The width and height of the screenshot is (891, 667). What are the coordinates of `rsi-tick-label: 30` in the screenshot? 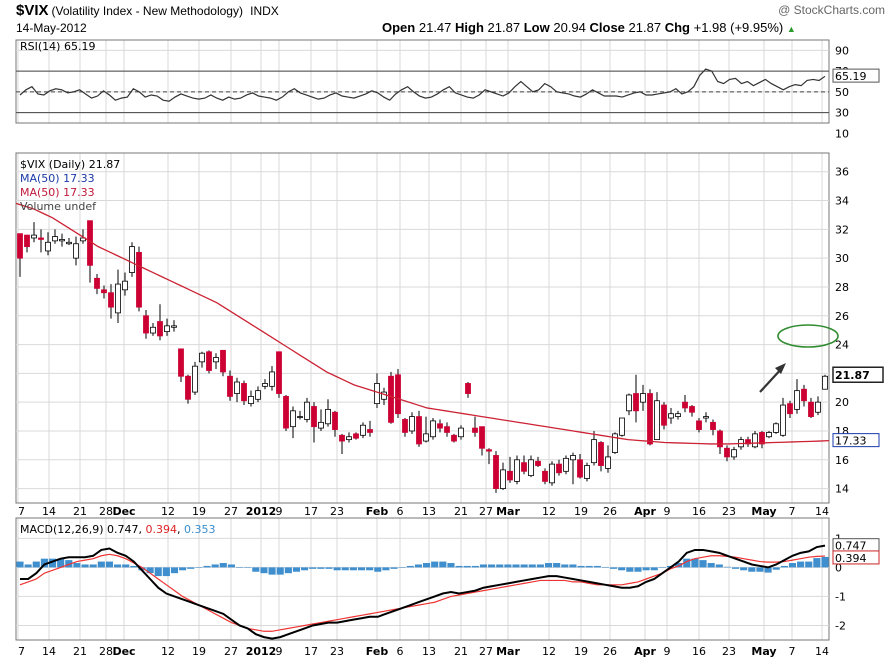 It's located at (842, 113).